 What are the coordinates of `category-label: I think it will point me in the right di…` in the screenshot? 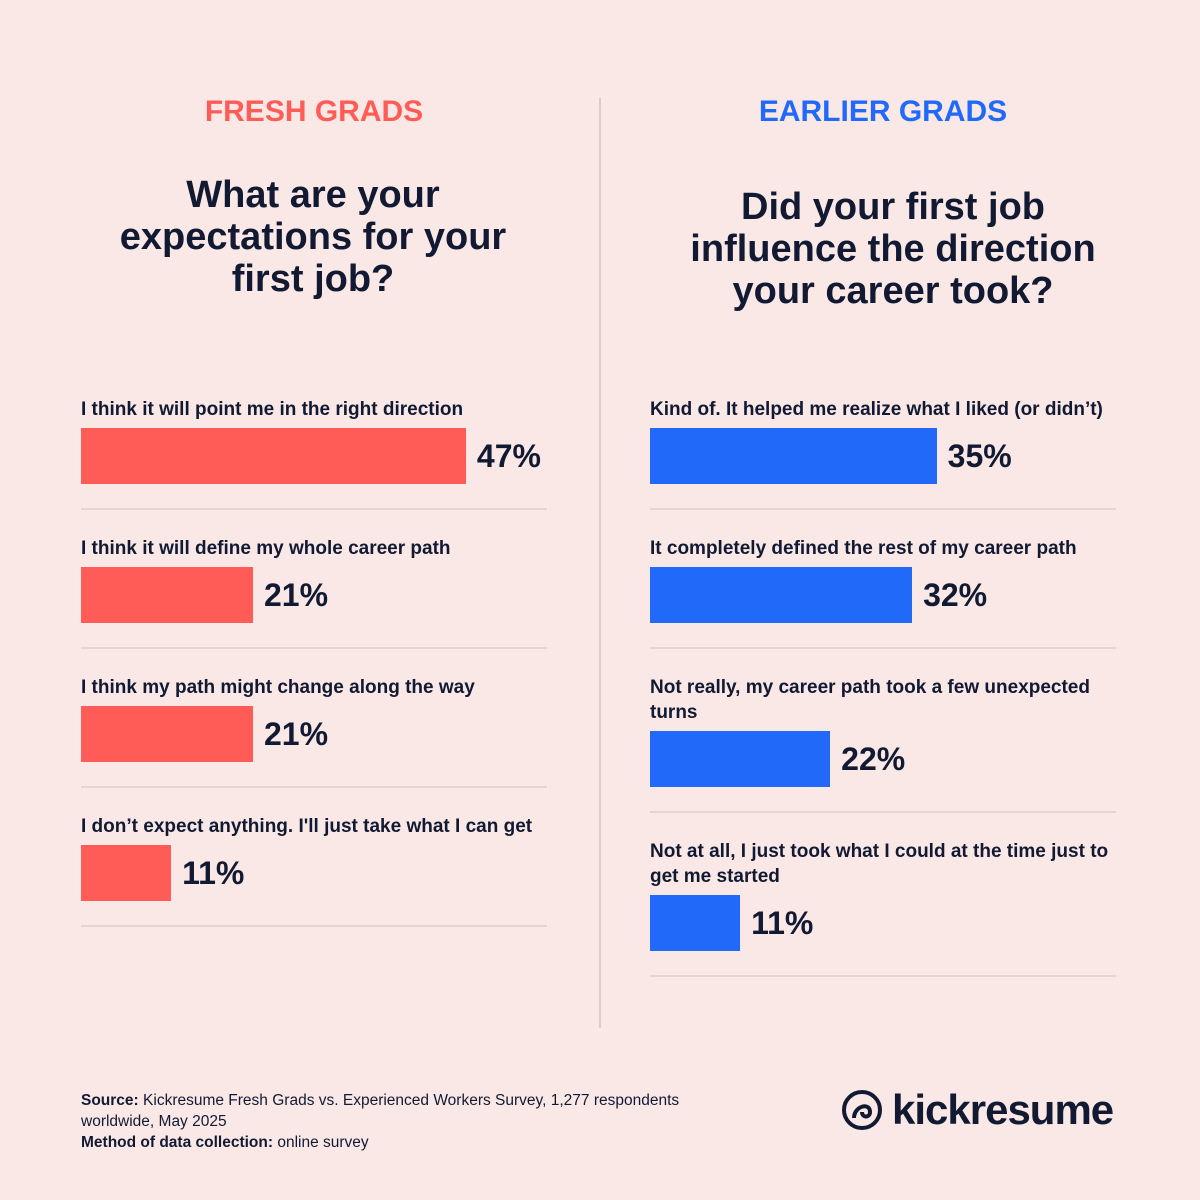 It's located at (272, 409).